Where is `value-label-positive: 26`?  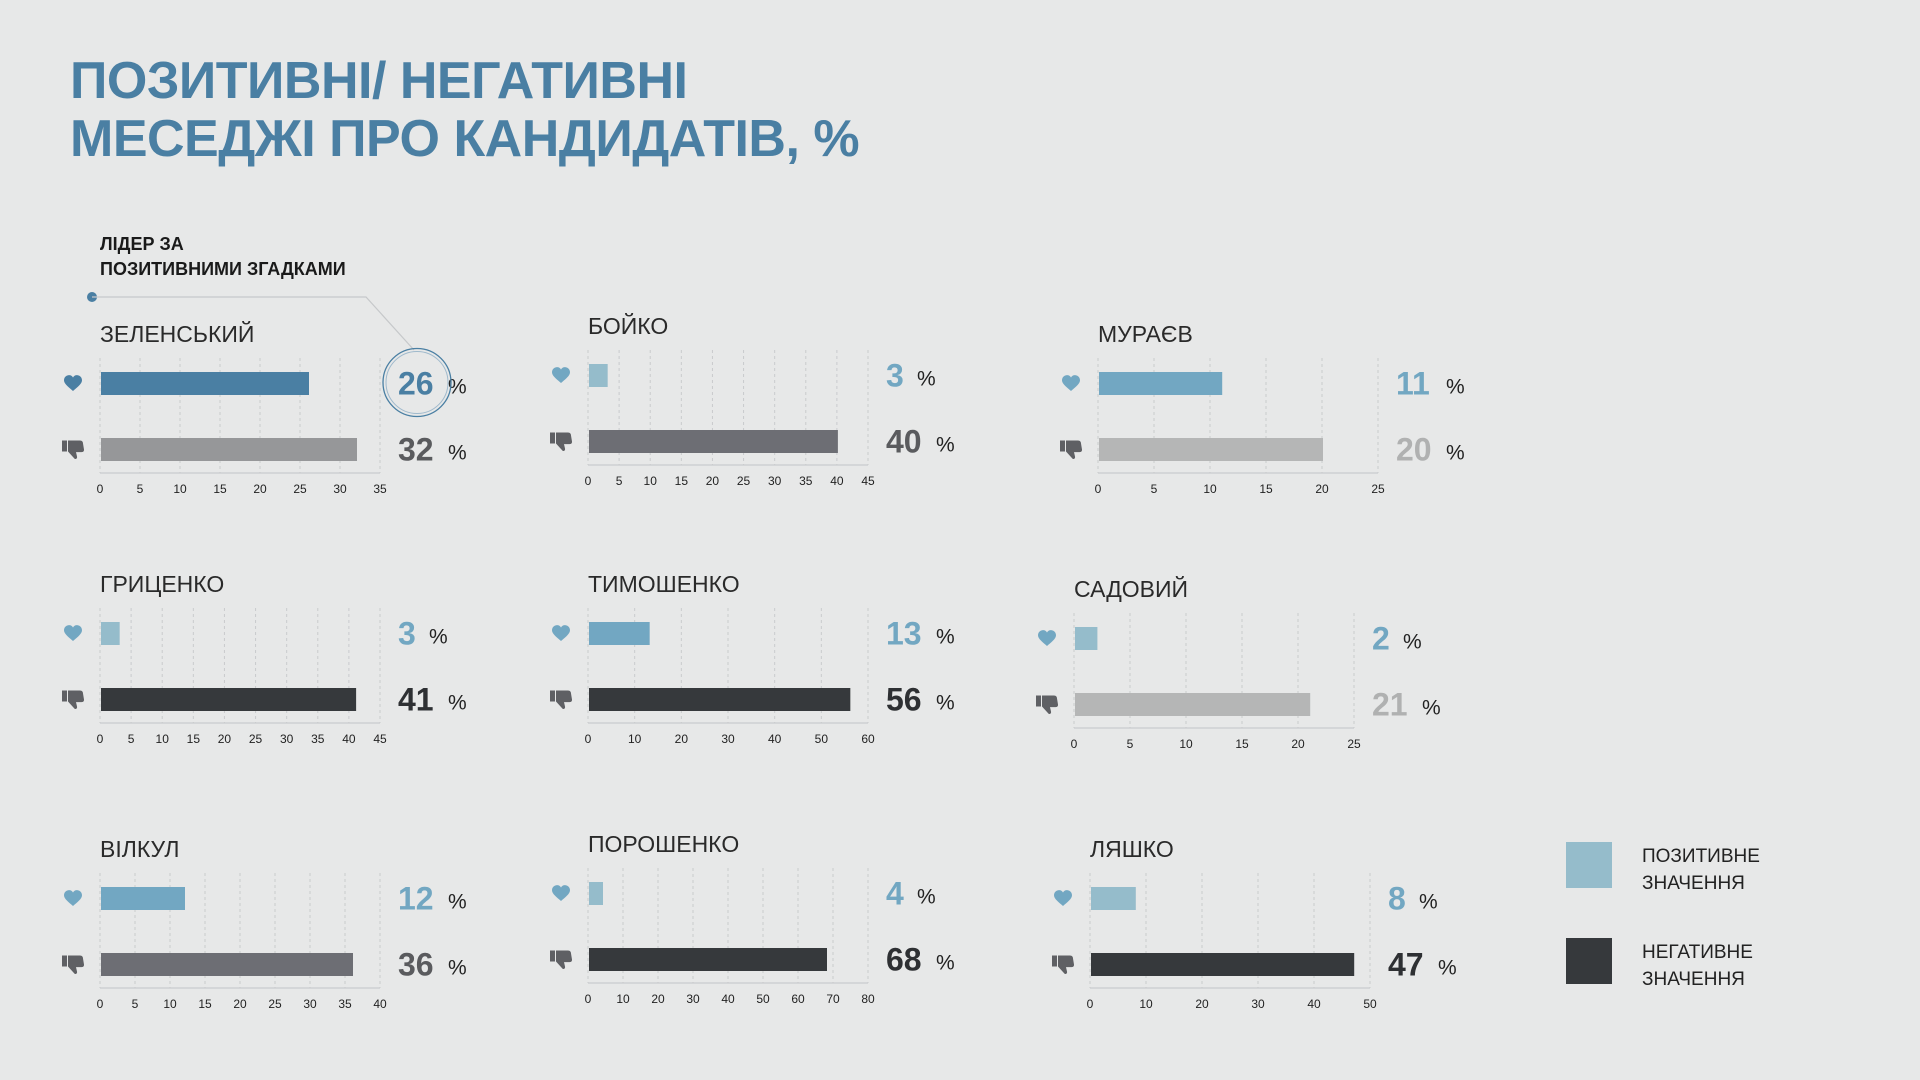
value-label-positive: 26 is located at coordinates (416, 384).